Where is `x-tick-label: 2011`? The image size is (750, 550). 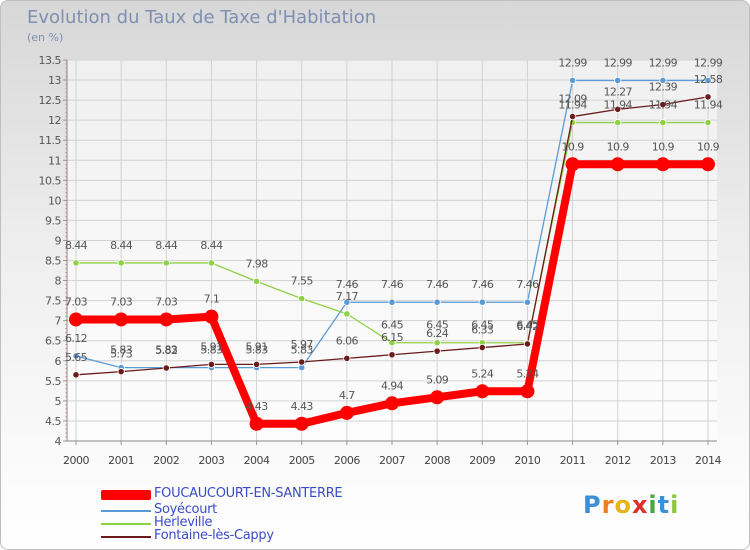 x-tick-label: 2011 is located at coordinates (573, 460).